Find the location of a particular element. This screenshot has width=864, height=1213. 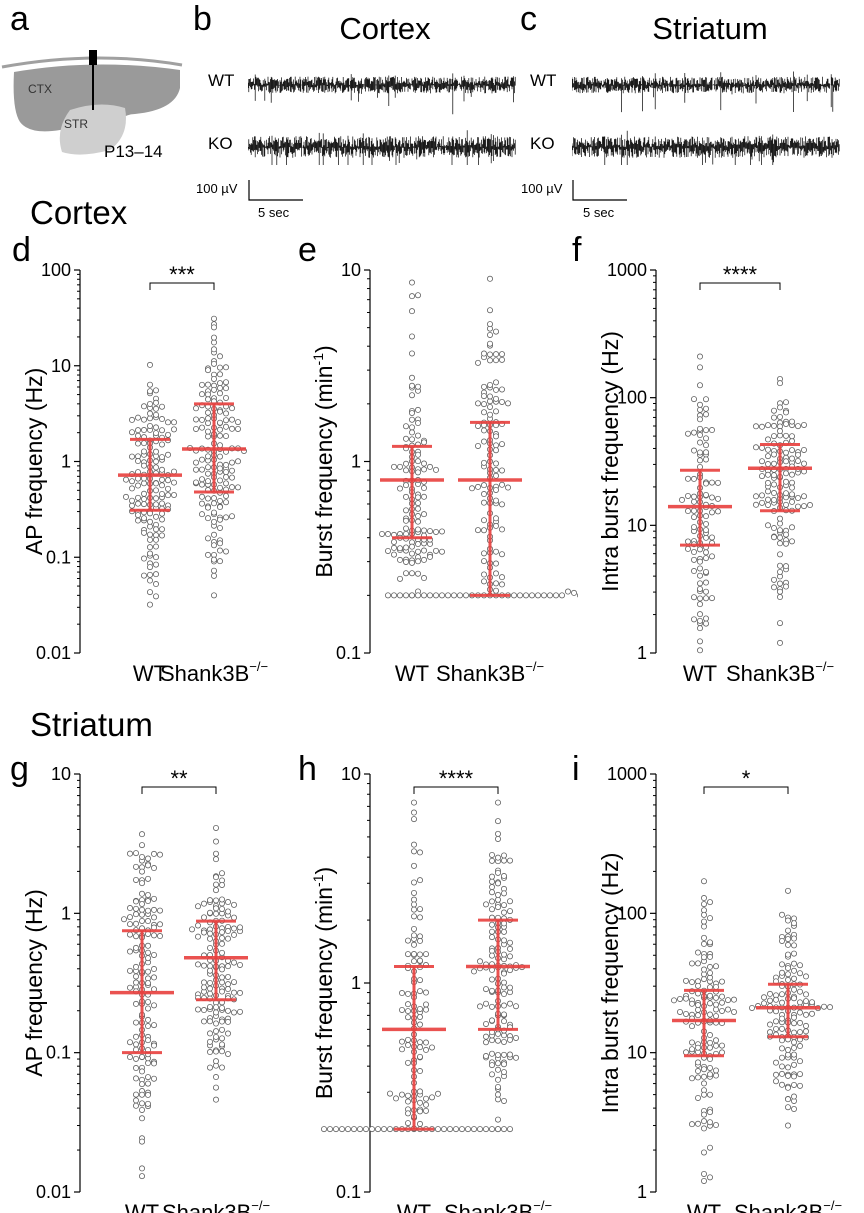

significance-stars: **** is located at coordinates (740, 274).